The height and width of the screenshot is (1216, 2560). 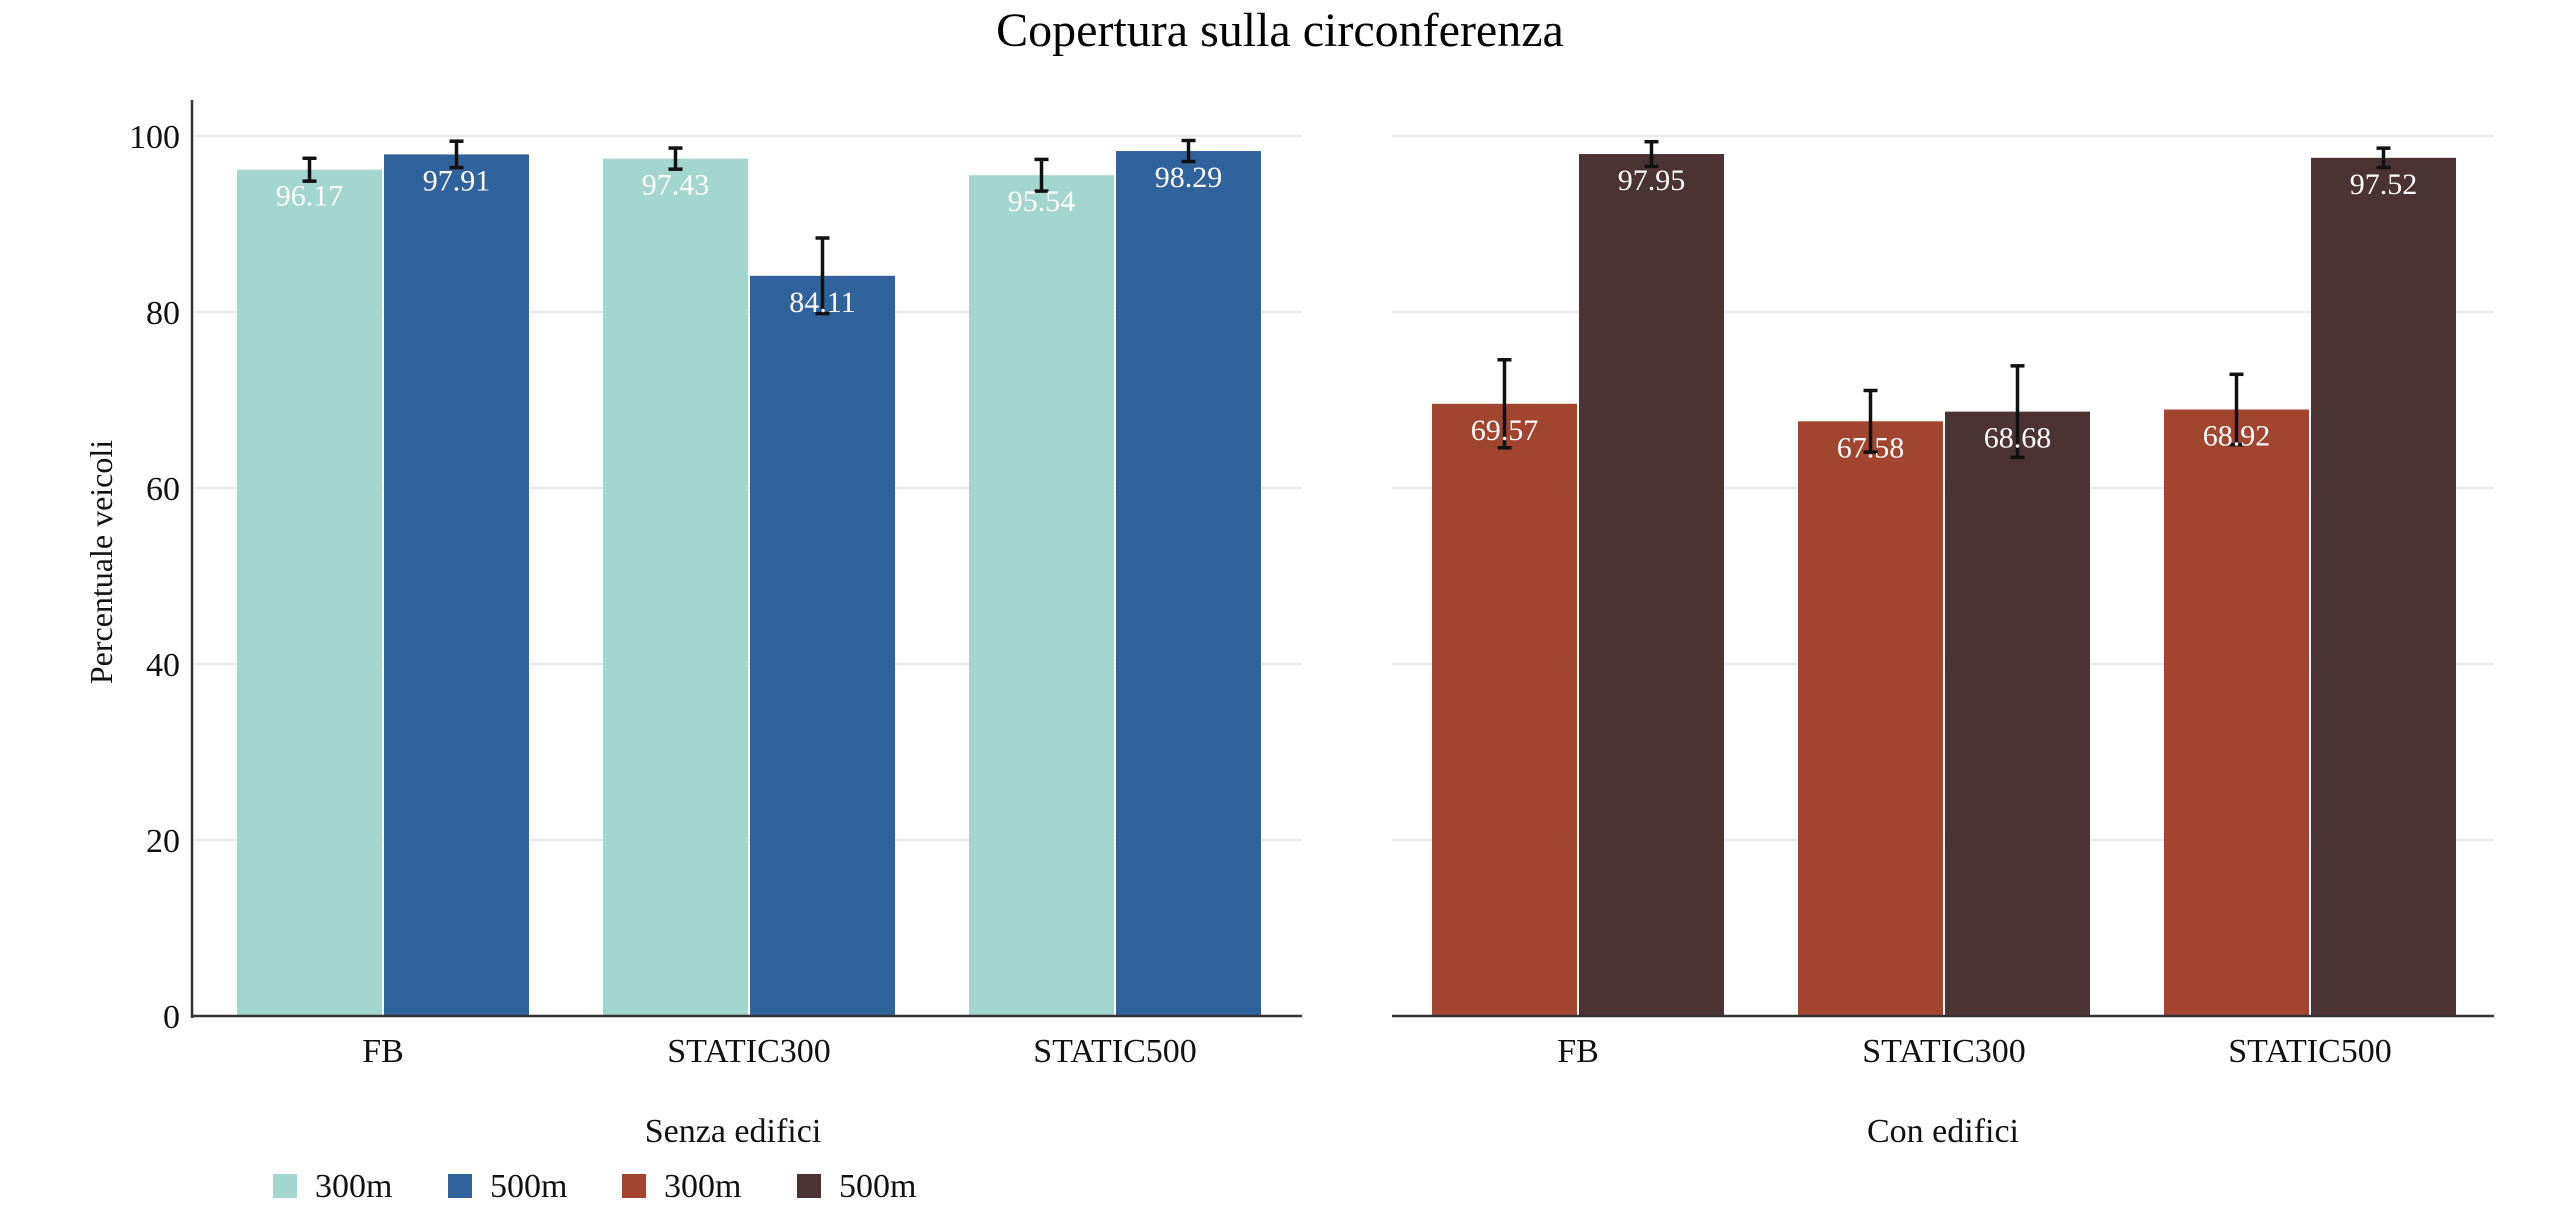 I want to click on legend: 300m 500m 300m 500m, so click(x=594, y=1186).